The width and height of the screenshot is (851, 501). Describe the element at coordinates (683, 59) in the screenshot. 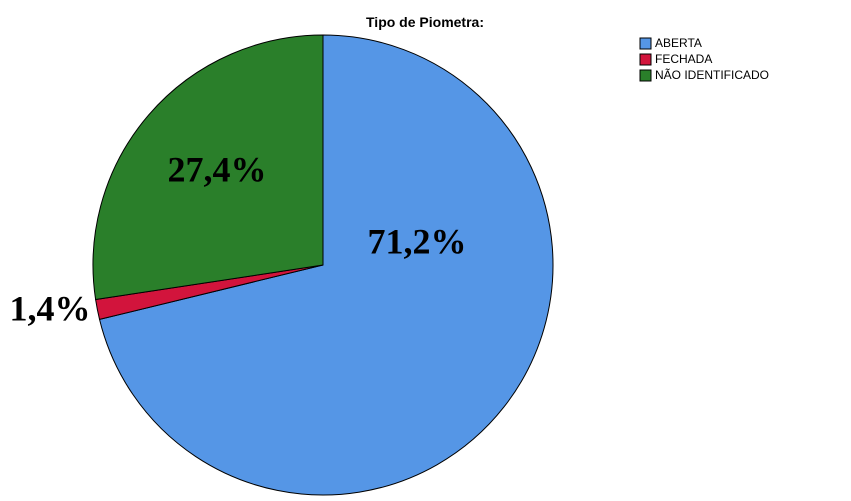

I see `legend-label: FECHADA` at that location.